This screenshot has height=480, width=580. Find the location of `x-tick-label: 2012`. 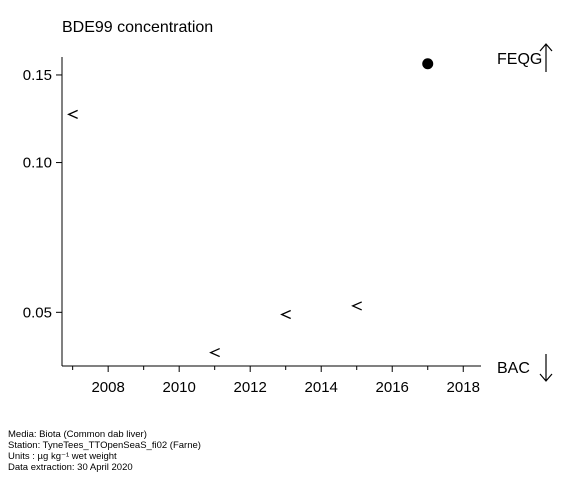

x-tick-label: 2012 is located at coordinates (250, 387).